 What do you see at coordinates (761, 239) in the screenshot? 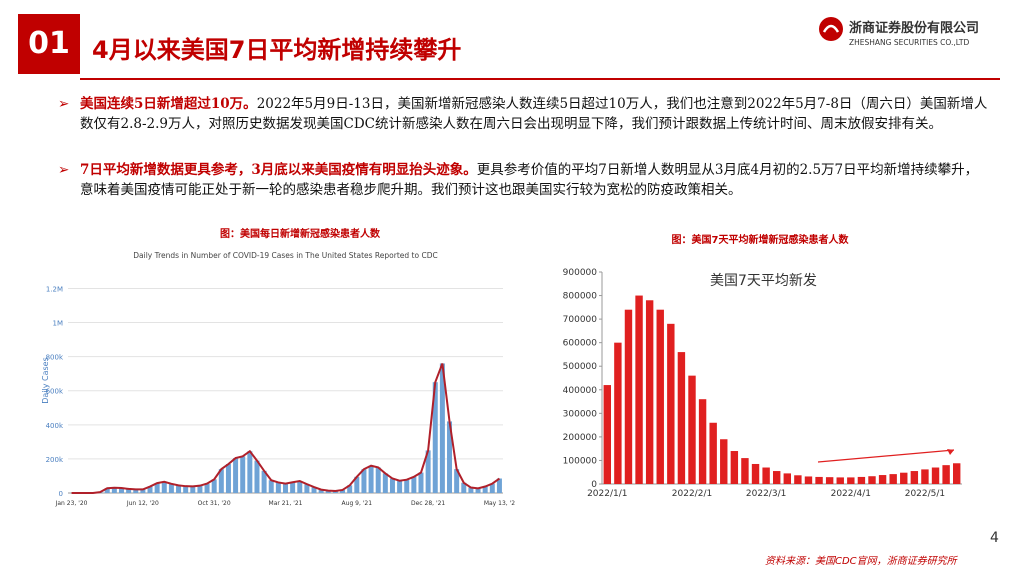
I see `chart-caption: 图：美国7天平均新增新冠感染患者人数` at bounding box center [761, 239].